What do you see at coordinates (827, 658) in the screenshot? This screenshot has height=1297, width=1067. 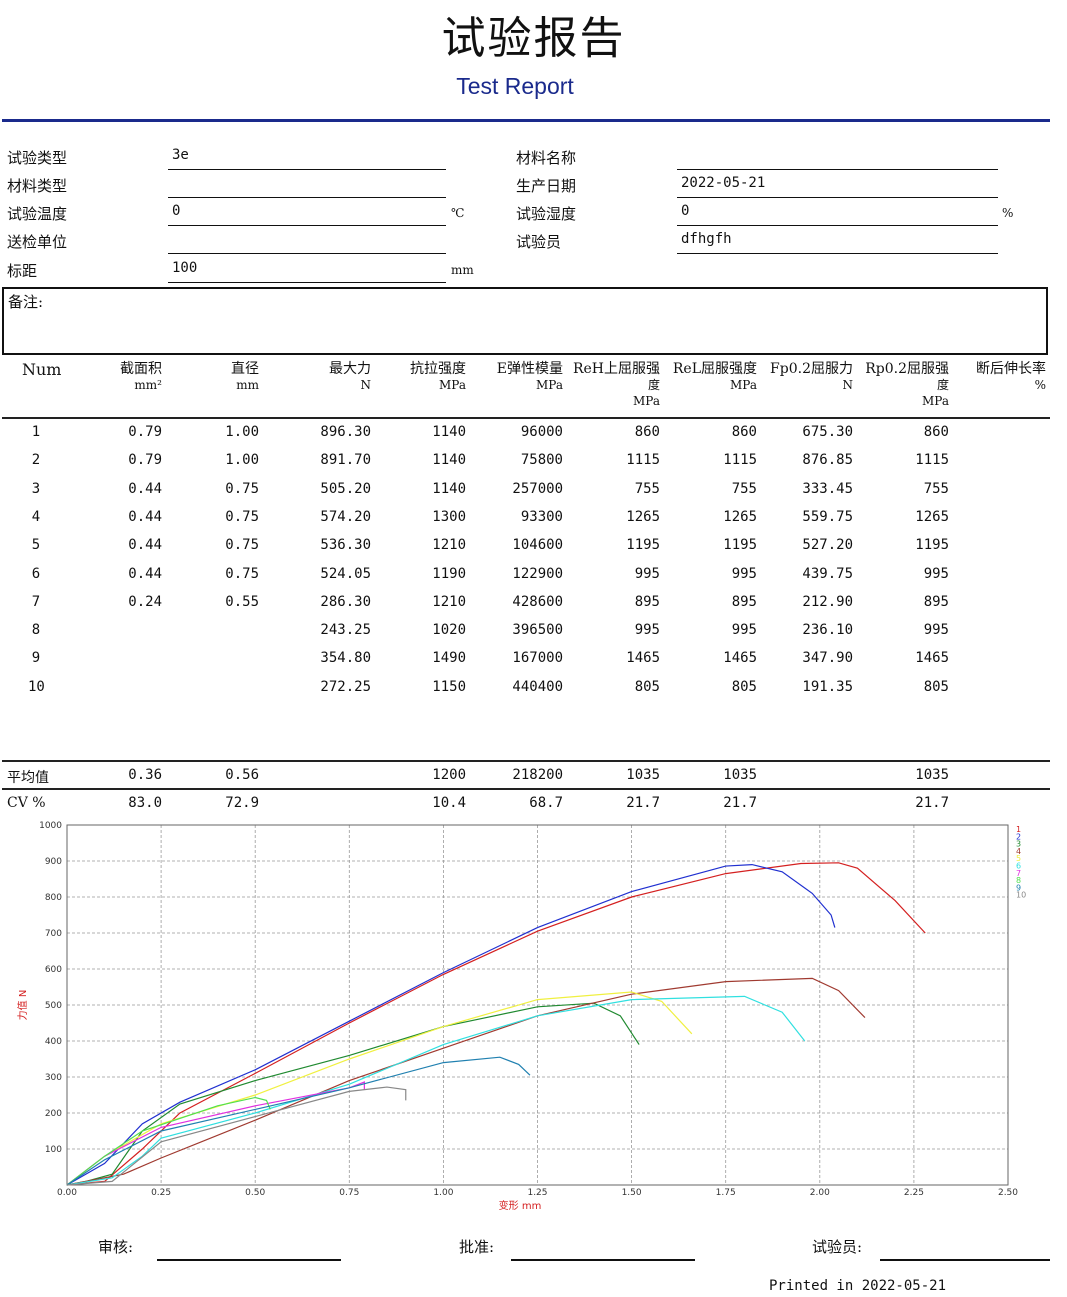 I see `table-cell: 347.90` at bounding box center [827, 658].